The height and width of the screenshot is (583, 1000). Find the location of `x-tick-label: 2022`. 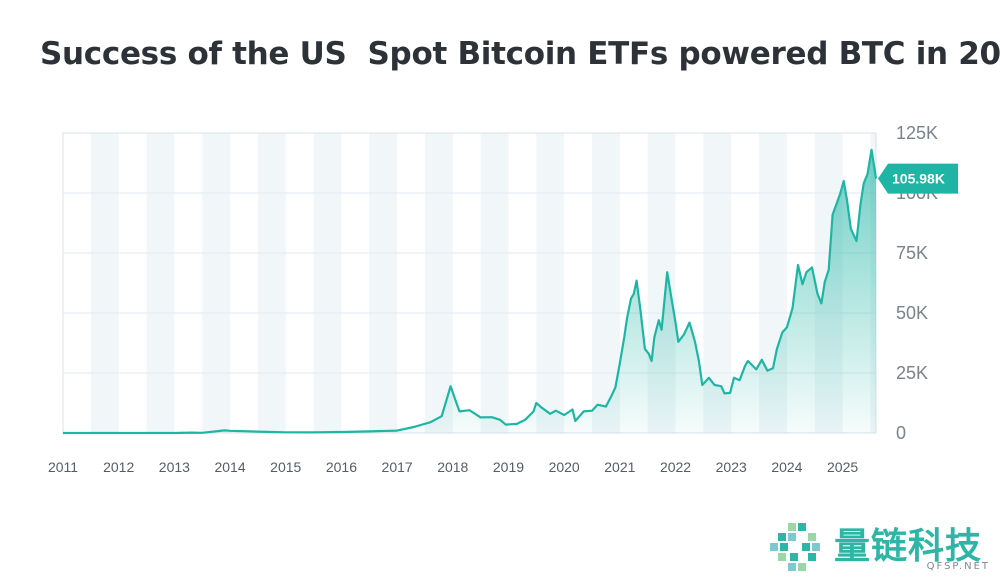

x-tick-label: 2022 is located at coordinates (675, 467).